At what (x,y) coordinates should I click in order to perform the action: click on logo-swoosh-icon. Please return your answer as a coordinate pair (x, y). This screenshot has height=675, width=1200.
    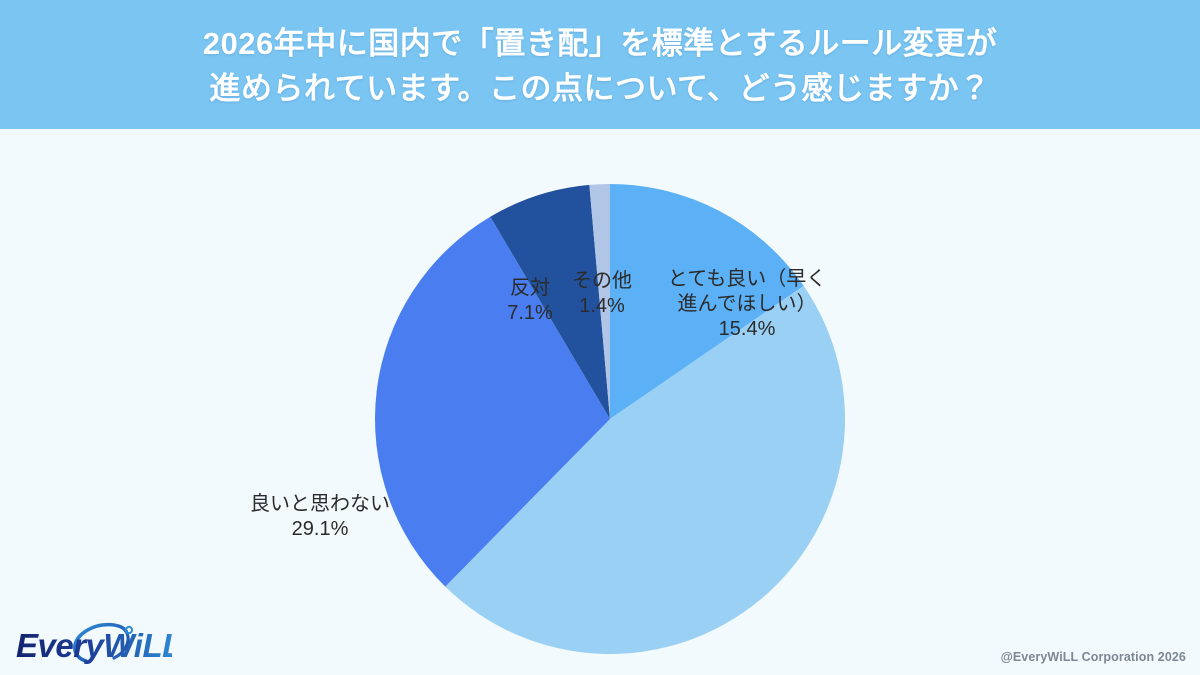
    Looking at the image, I should click on (100, 642).